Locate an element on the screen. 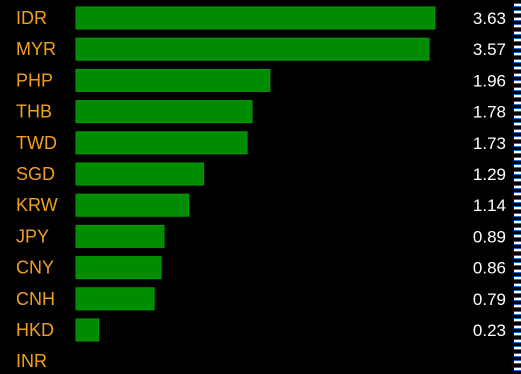  bar-cnh is located at coordinates (115, 299).